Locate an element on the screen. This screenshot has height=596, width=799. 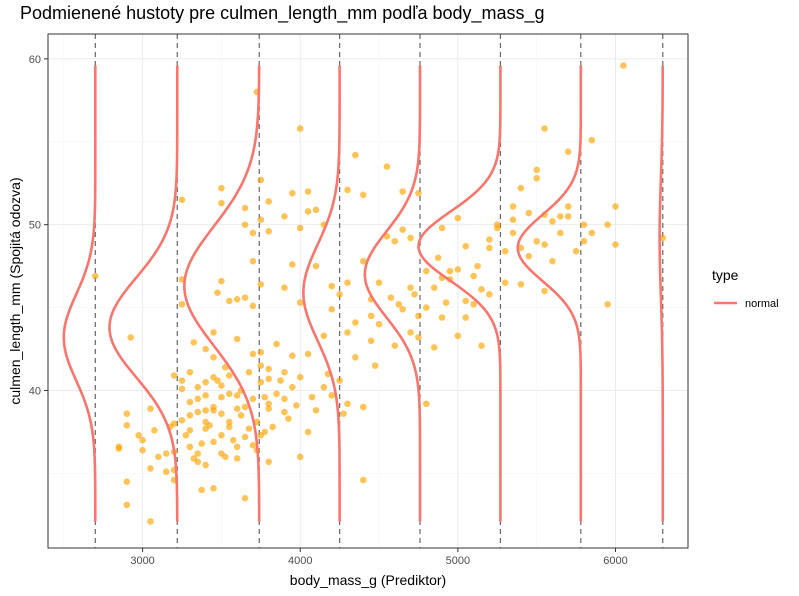
x-tick-label: 4000 is located at coordinates (300, 561).